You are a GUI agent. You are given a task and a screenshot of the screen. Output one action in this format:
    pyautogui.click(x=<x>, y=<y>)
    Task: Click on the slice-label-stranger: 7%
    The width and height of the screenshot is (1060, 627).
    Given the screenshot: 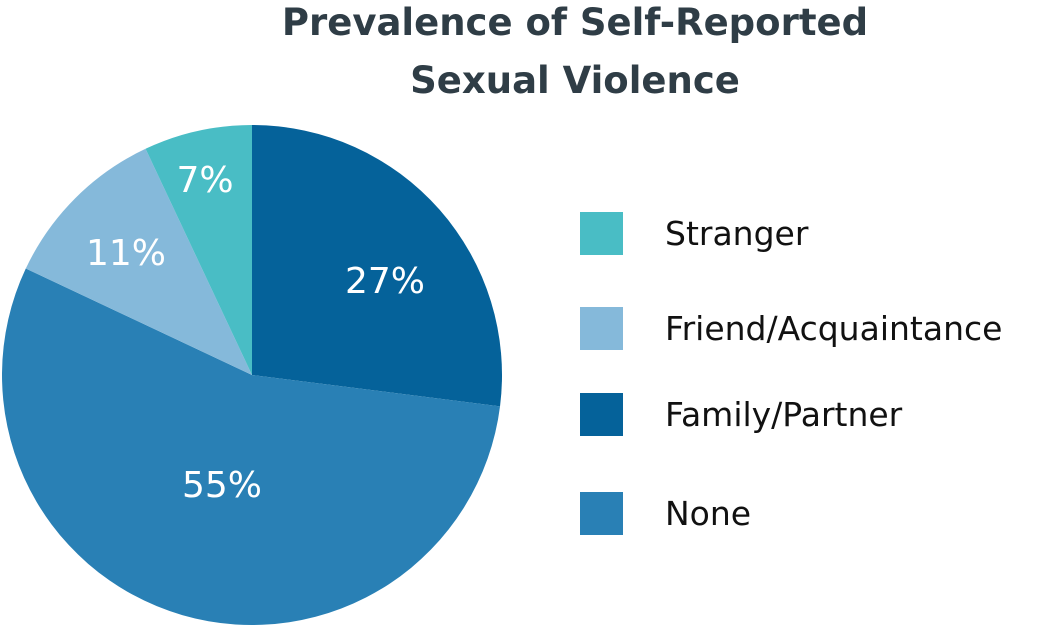 What is the action you would take?
    pyautogui.click(x=204, y=180)
    